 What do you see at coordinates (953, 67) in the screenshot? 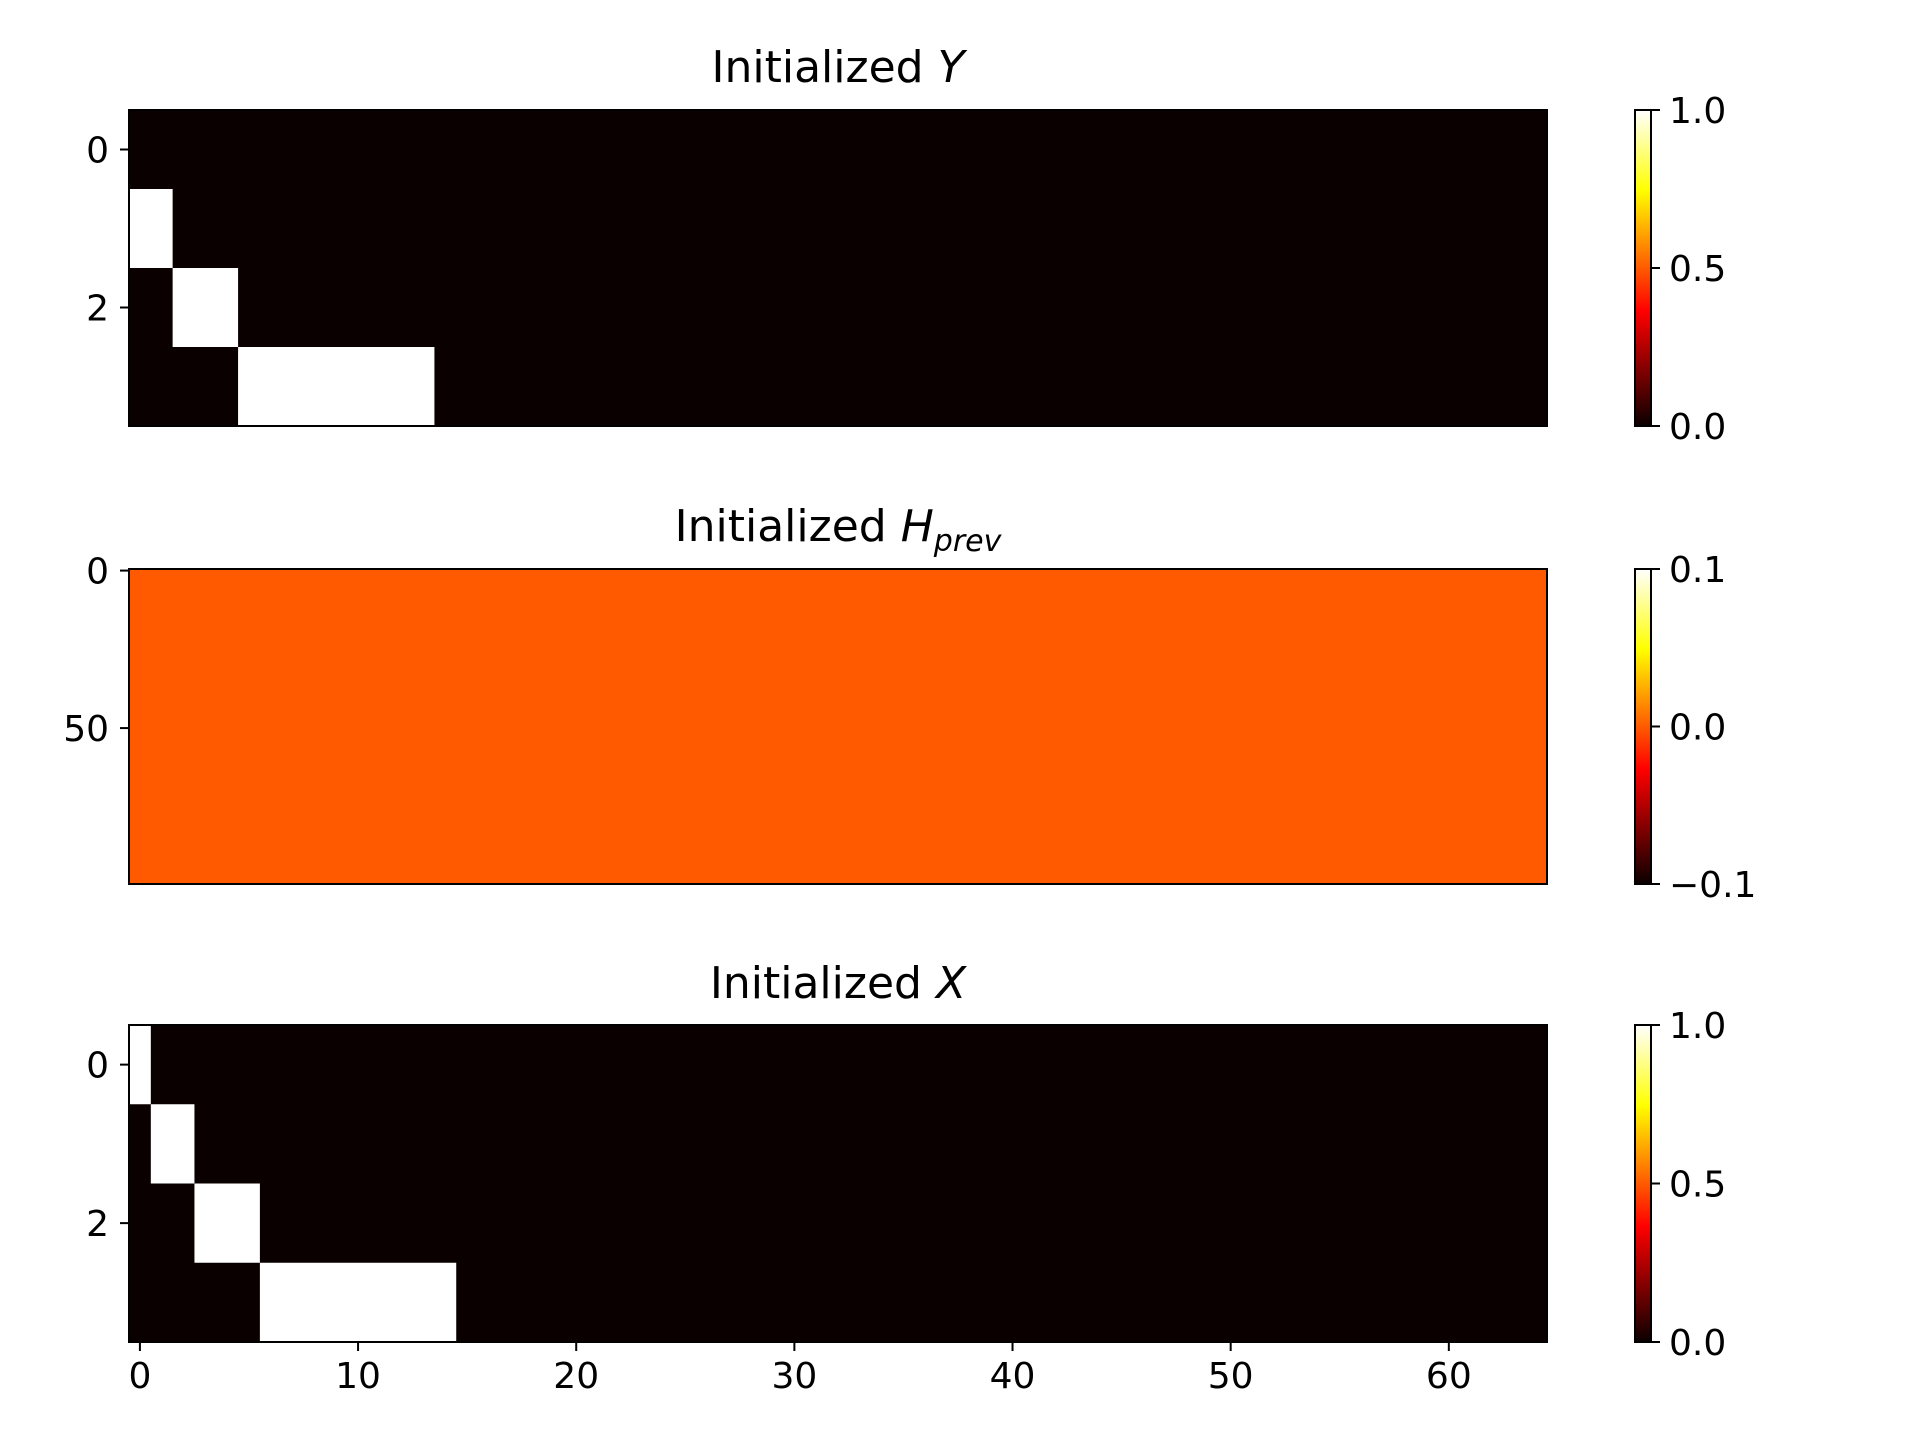
I see `title-symbol: Y` at bounding box center [953, 67].